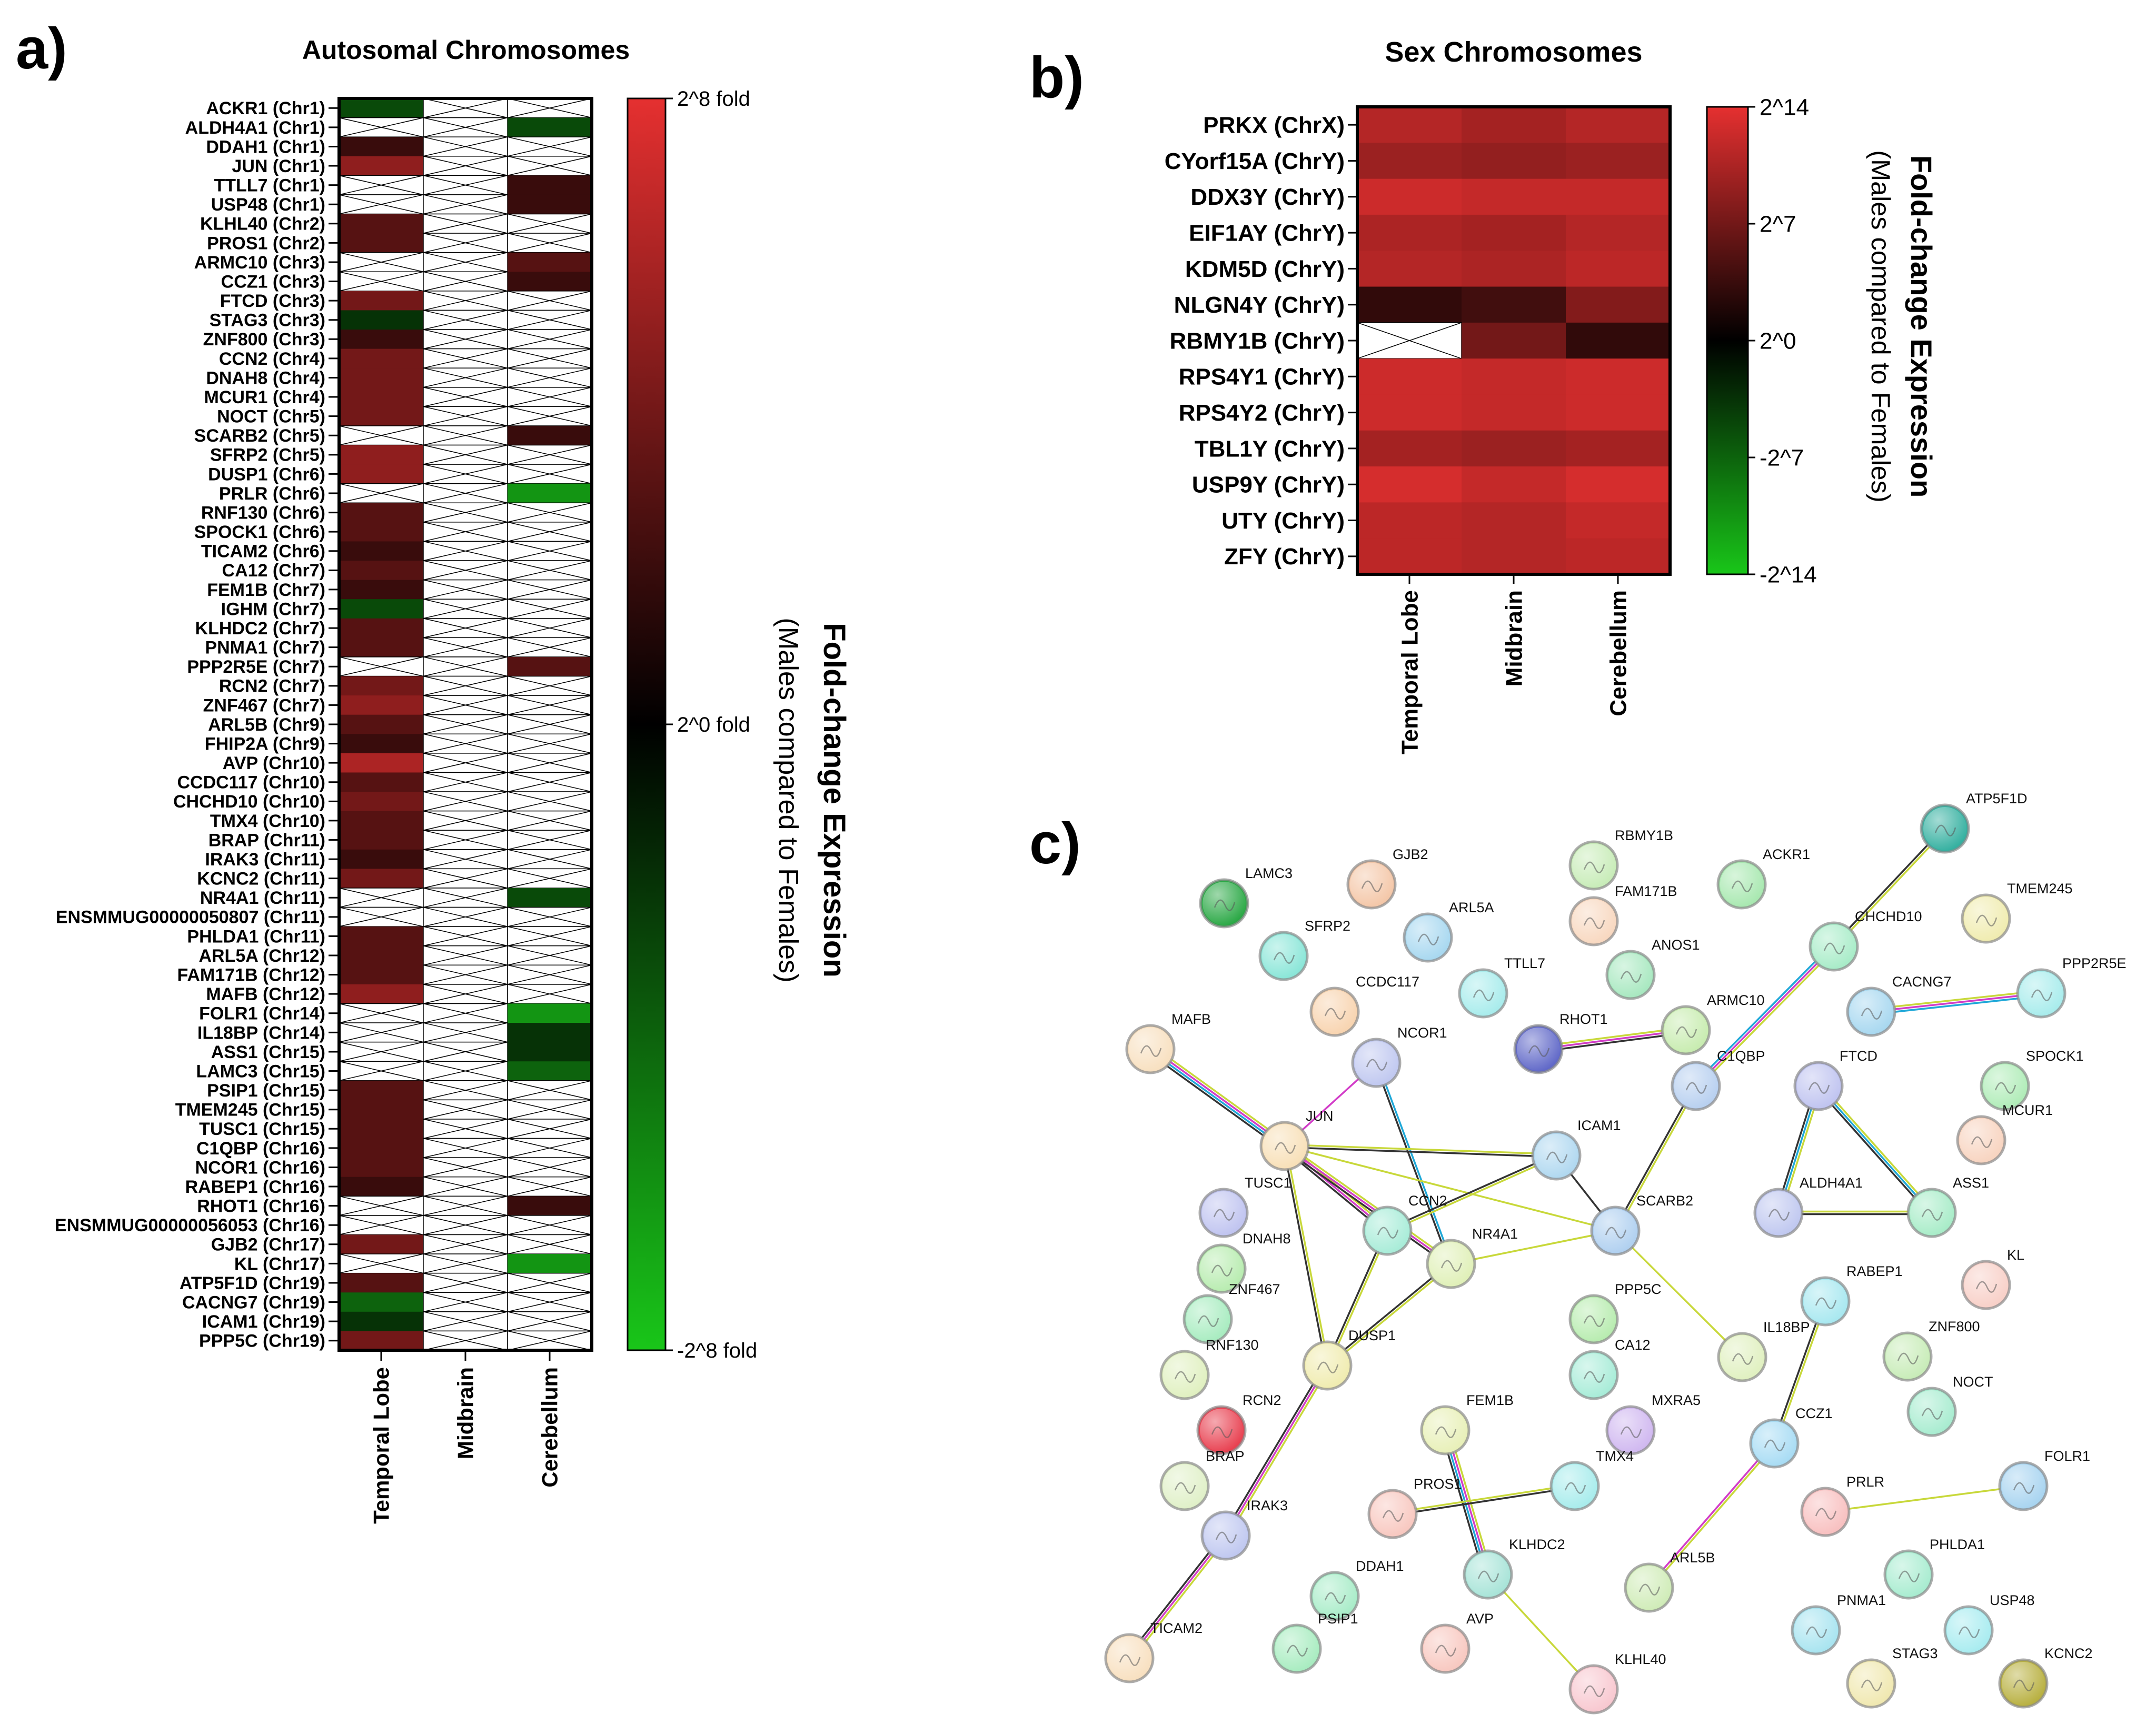 The image size is (2156, 1734). I want to click on row-label: CACNG7 (Chr19), so click(254, 1302).